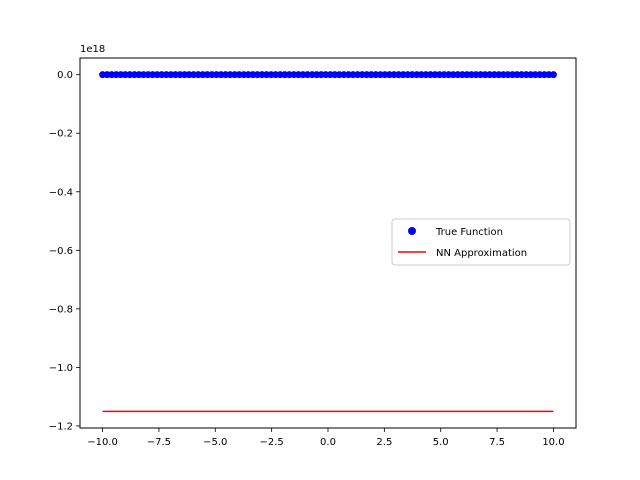 Image resolution: width=640 pixels, height=480 pixels. What do you see at coordinates (61, 426) in the screenshot?
I see `y-tick-label: −1.2` at bounding box center [61, 426].